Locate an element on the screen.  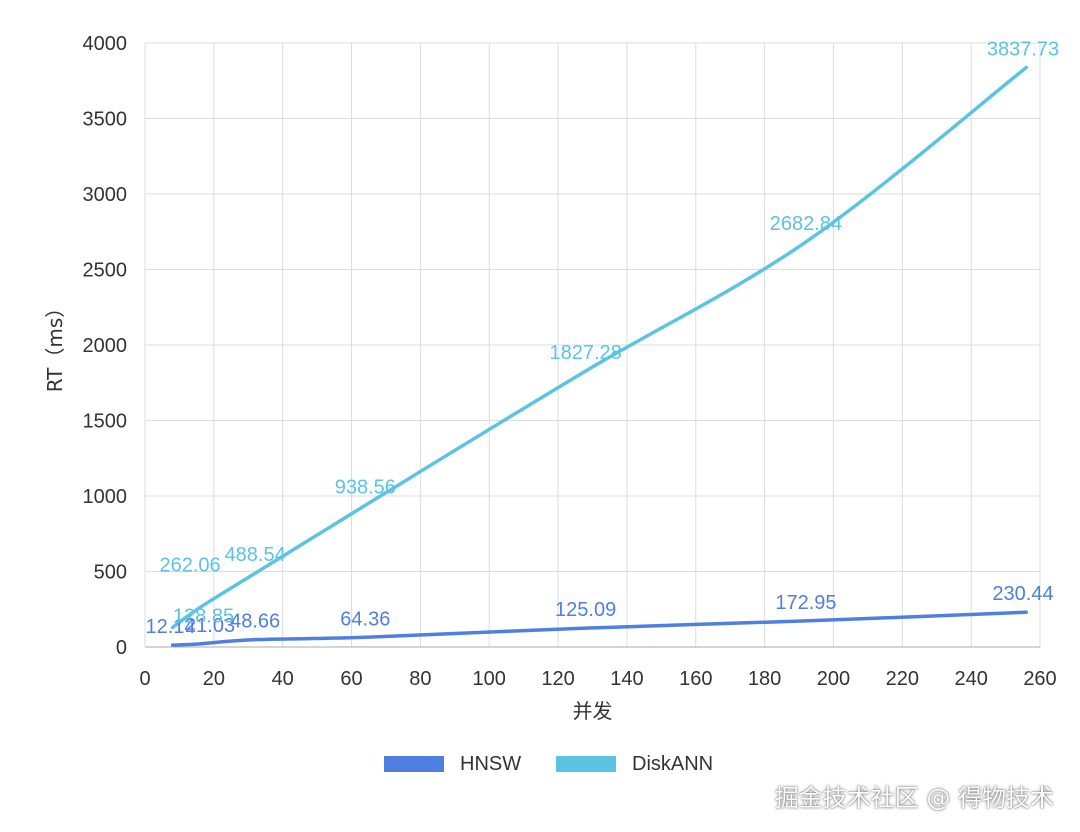
x-tick-label: 220 is located at coordinates (902, 679).